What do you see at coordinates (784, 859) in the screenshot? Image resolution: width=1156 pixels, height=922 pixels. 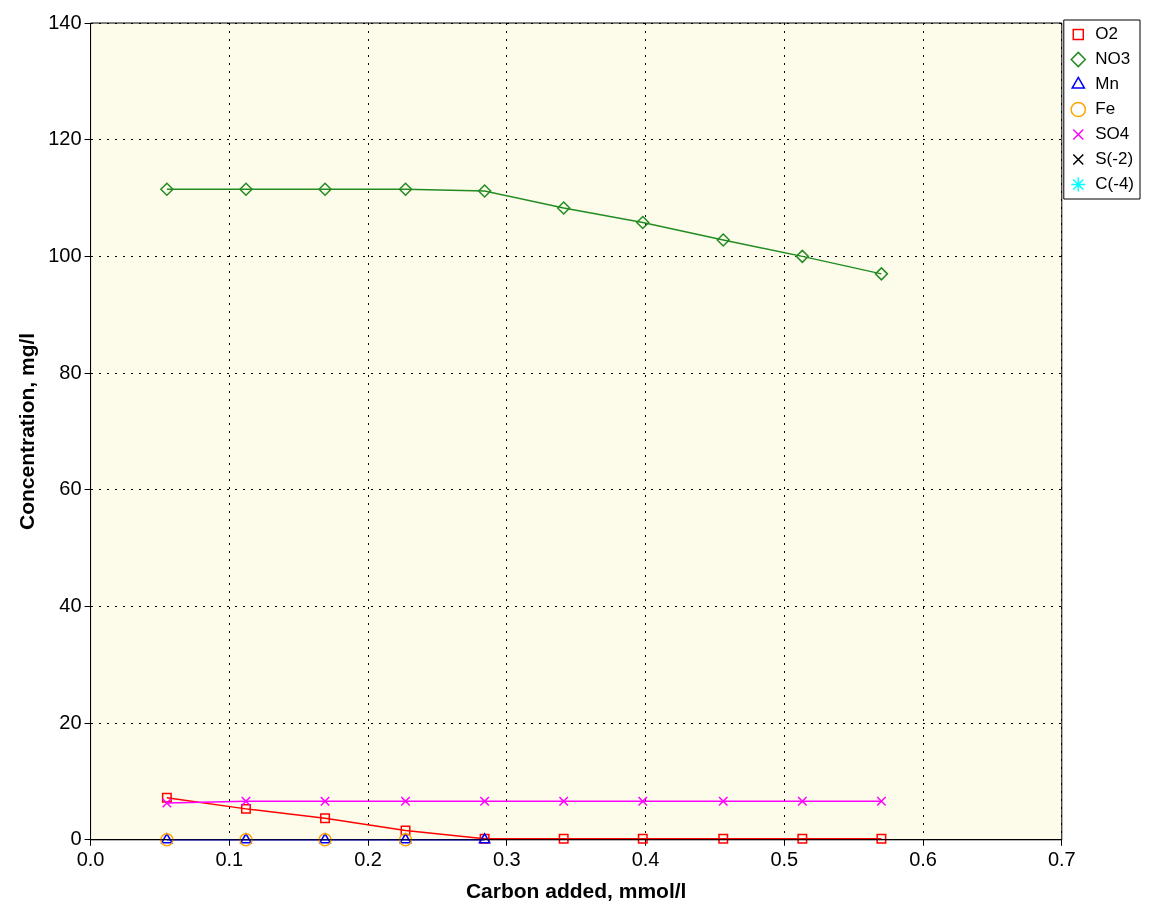 I see `x-tick-label: 0.5` at bounding box center [784, 859].